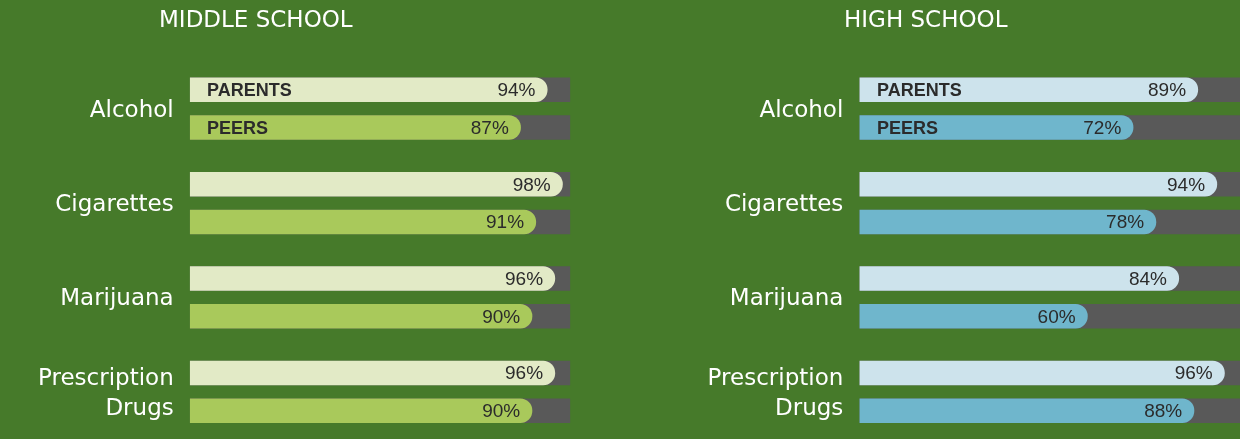 This screenshot has width=1240, height=439. What do you see at coordinates (1167, 90) in the screenshot?
I see `data-label: 89%` at bounding box center [1167, 90].